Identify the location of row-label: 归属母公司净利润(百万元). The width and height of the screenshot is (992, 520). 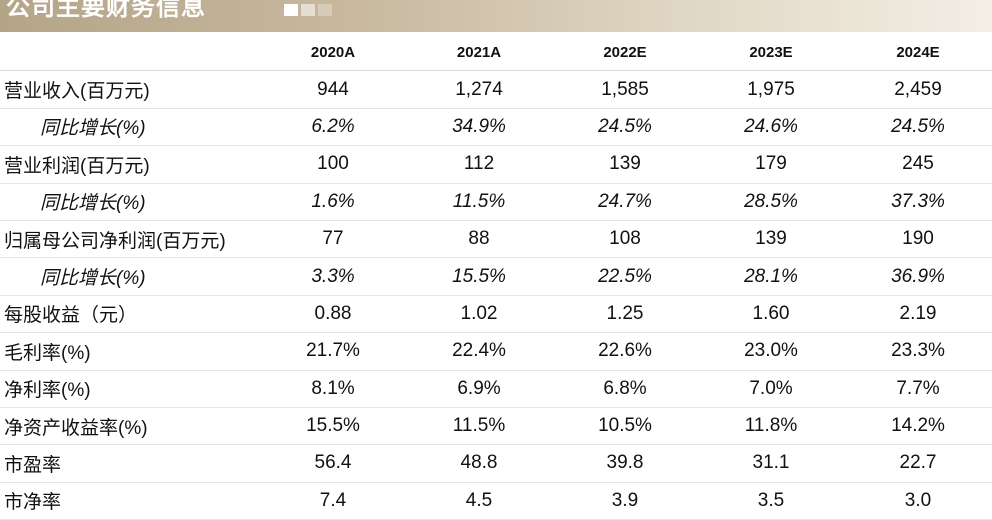
(115, 241).